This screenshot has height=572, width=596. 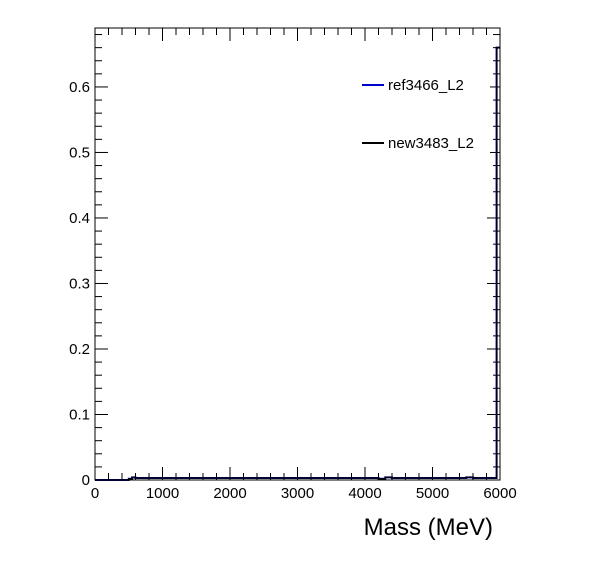 What do you see at coordinates (162, 493) in the screenshot?
I see `x-tick-label: 1000` at bounding box center [162, 493].